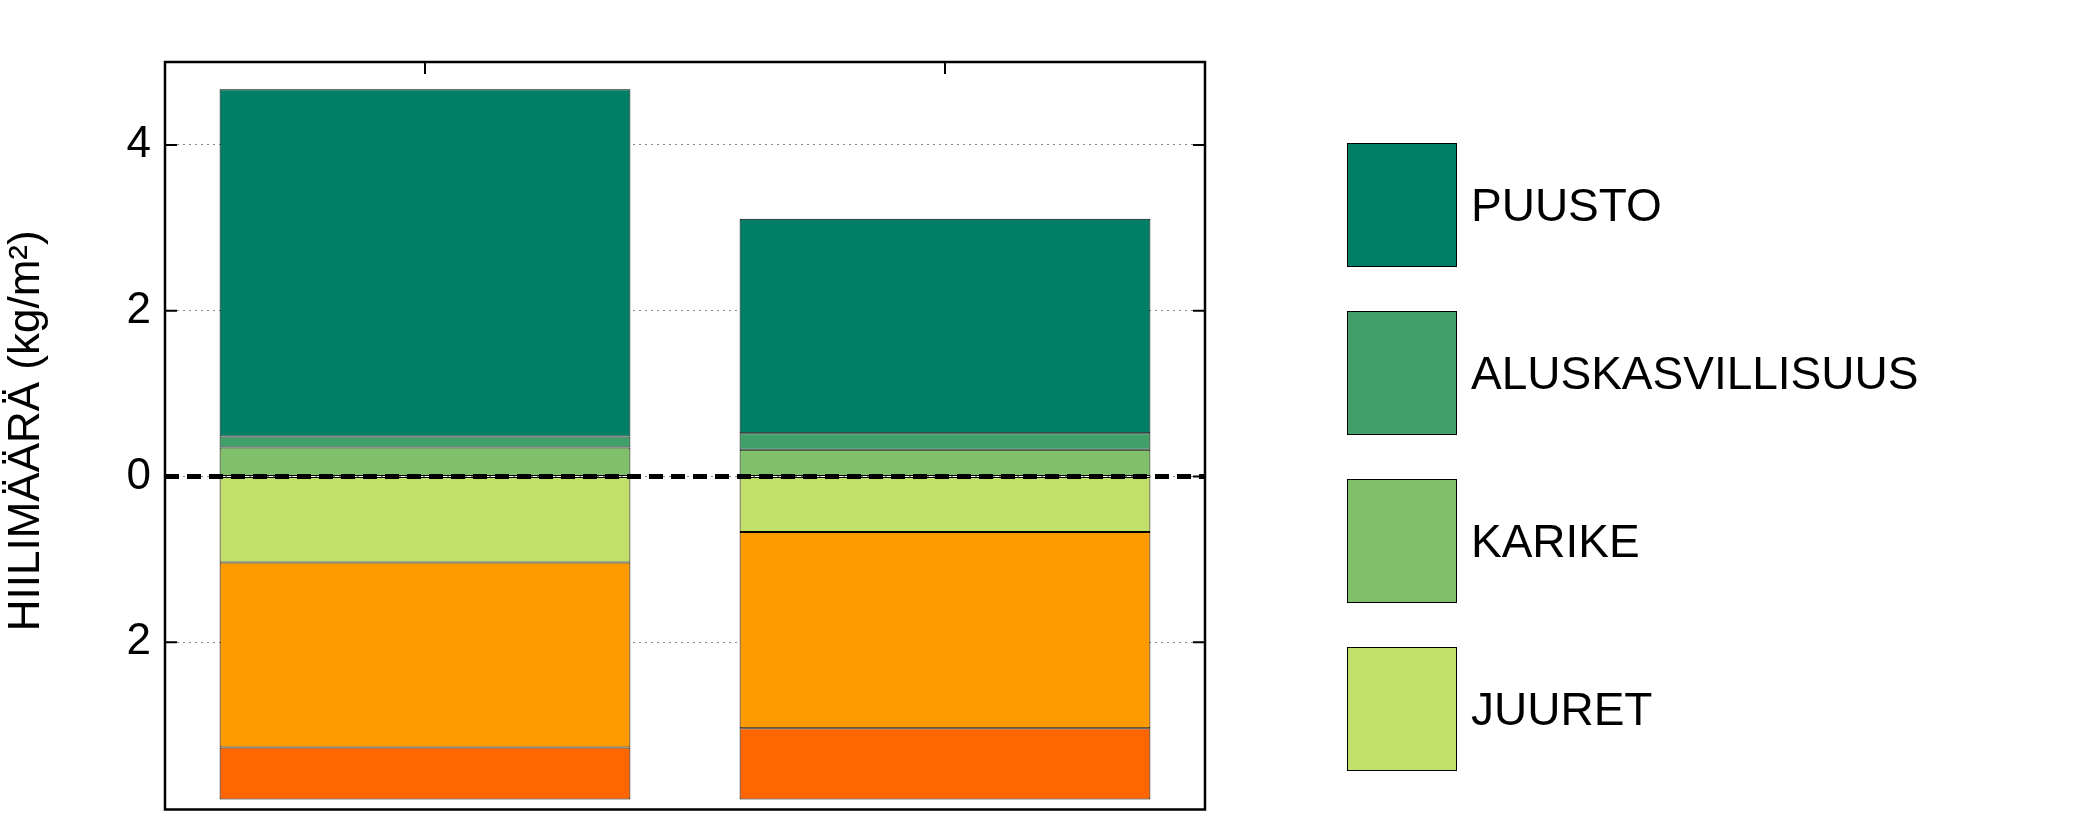 This screenshot has height=840, width=2095. Describe the element at coordinates (138, 142) in the screenshot. I see `y-tick-label: 4` at that location.